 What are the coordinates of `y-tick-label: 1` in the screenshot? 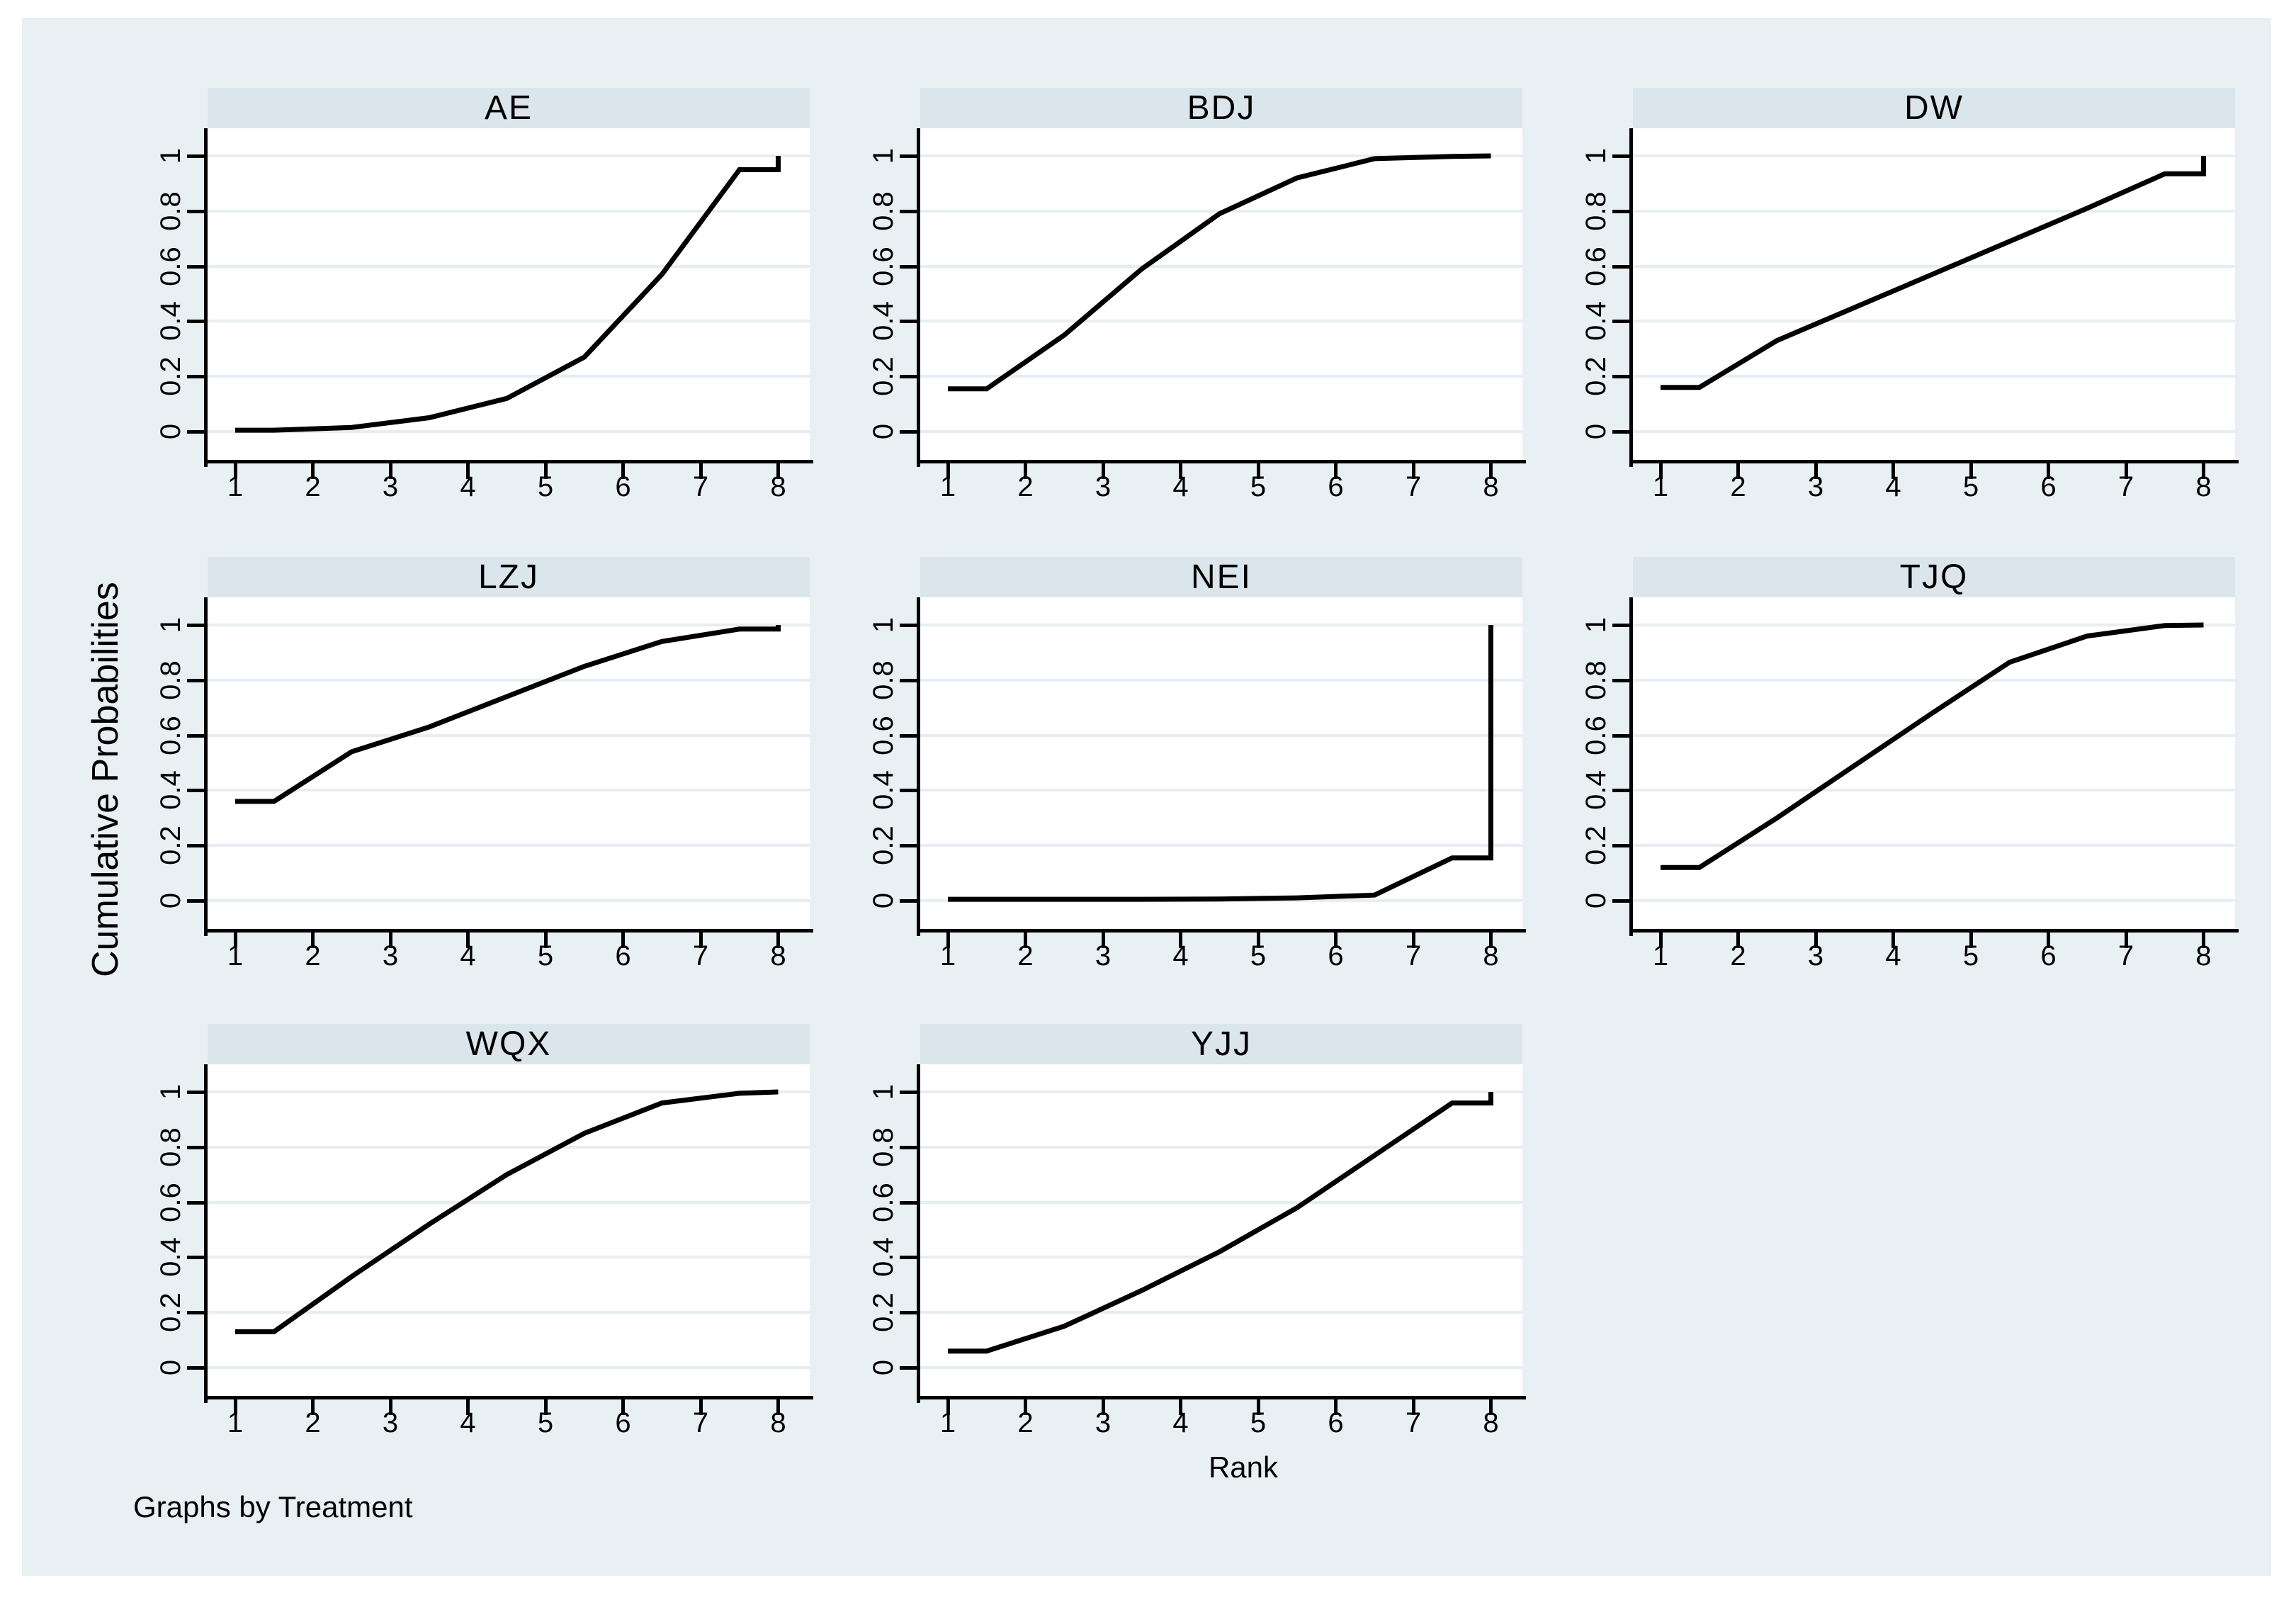 It's located at (883, 624).